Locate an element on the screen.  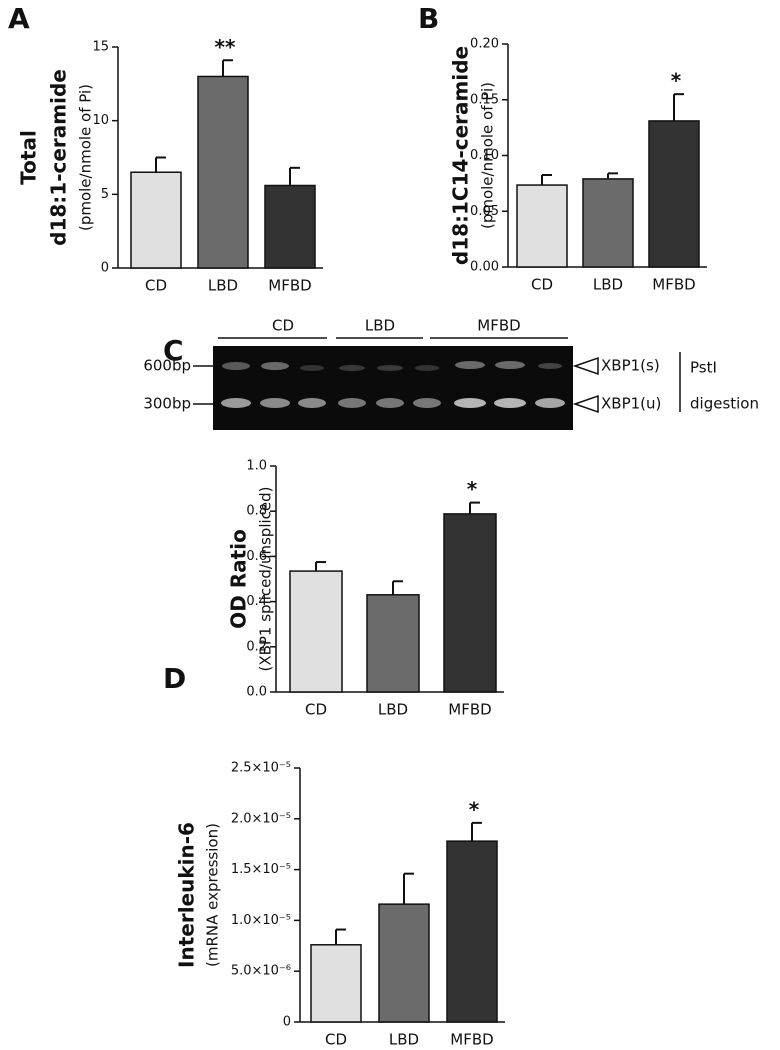
y-axis-label: Total is located at coordinates (29, 157).